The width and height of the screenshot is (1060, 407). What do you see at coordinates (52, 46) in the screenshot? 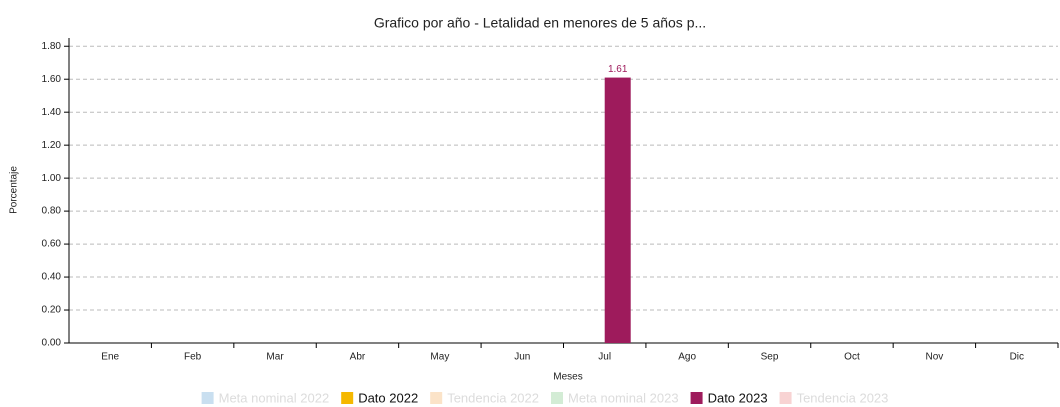
I see `y-tick-label: 1.80` at bounding box center [52, 46].